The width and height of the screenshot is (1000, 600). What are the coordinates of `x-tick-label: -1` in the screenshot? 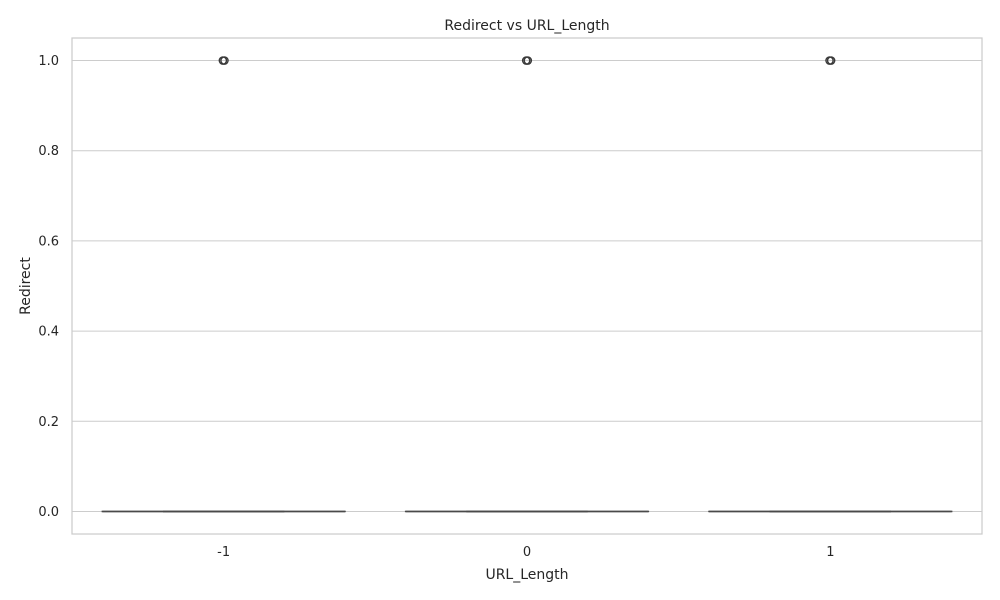 It's located at (223, 552).